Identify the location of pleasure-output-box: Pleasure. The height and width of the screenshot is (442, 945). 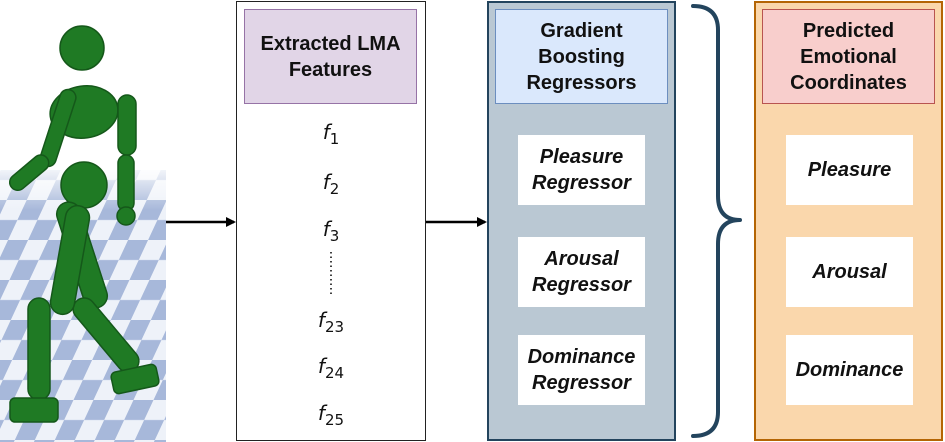
(849, 170).